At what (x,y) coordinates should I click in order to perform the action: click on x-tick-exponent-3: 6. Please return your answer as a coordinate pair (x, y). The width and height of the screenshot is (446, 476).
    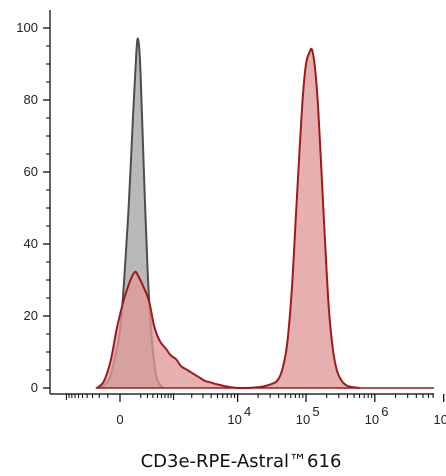
    Looking at the image, I should click on (384, 411).